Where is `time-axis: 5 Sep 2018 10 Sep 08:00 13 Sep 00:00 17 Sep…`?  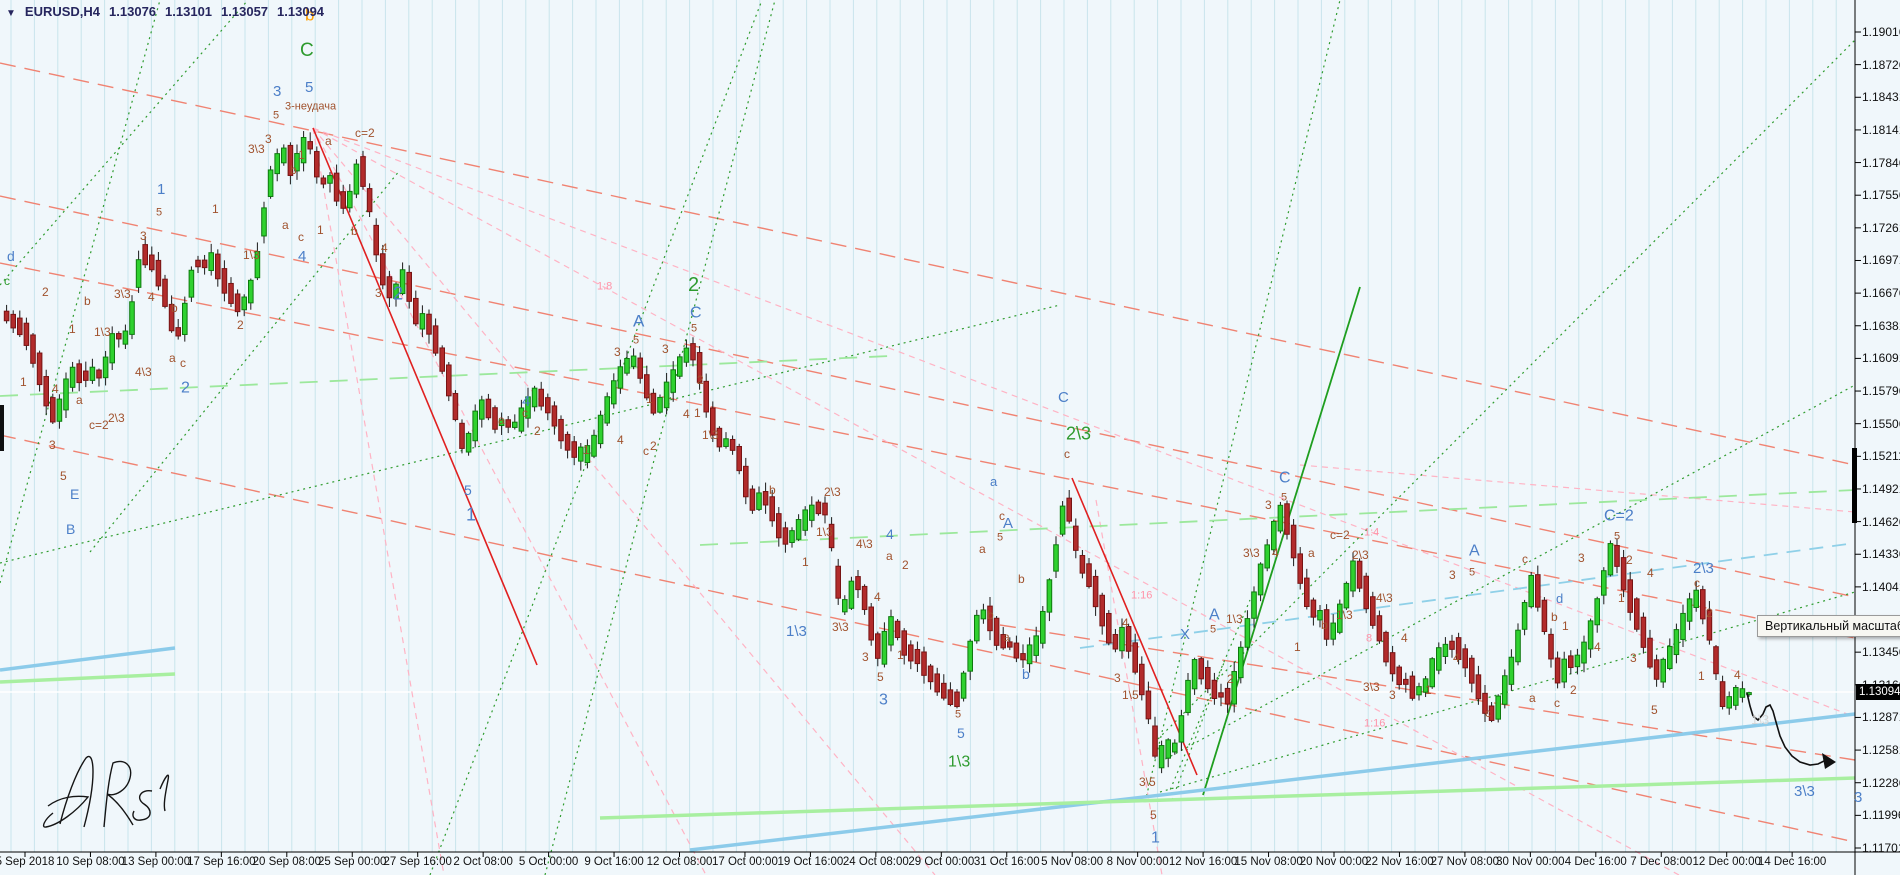 time-axis: 5 Sep 2018 10 Sep 08:00 13 Sep 00:00 17 Sep… is located at coordinates (950, 865).